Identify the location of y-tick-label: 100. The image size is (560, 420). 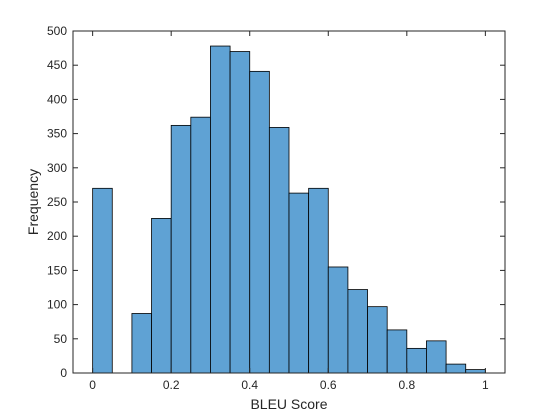
(57, 305).